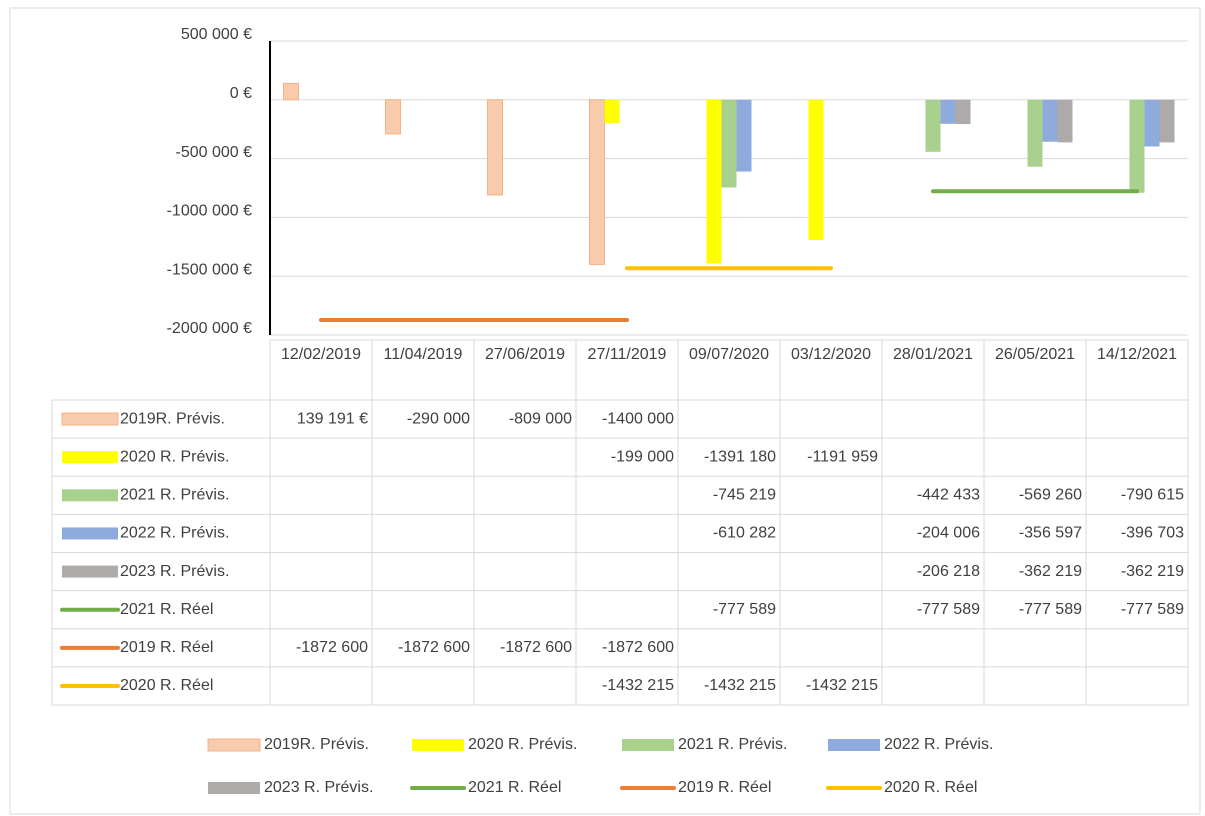 This screenshot has width=1205, height=816. Describe the element at coordinates (948, 495) in the screenshot. I see `table-value: -442 433` at that location.